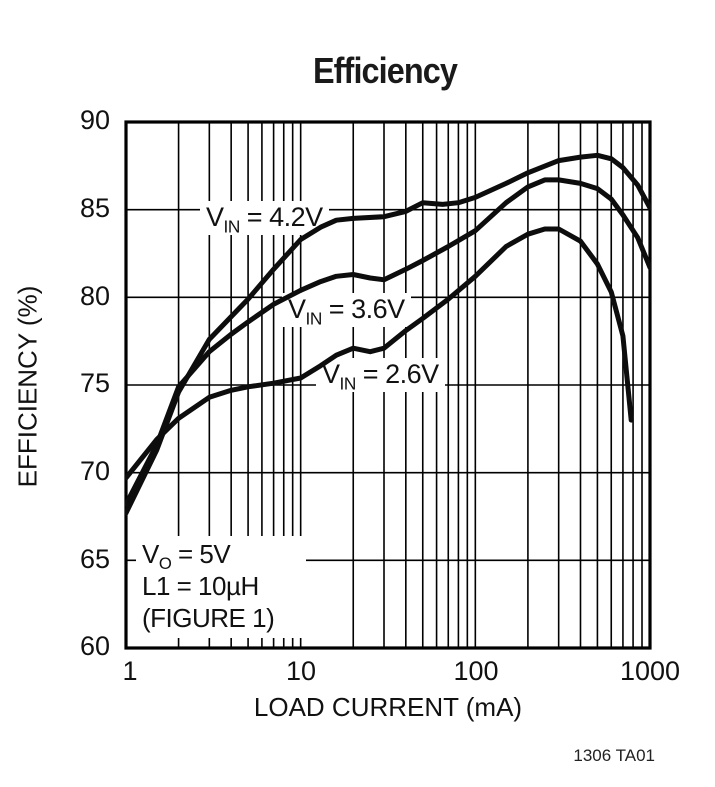  I want to click on figure-reference-code: 1306 TA01, so click(614, 755).